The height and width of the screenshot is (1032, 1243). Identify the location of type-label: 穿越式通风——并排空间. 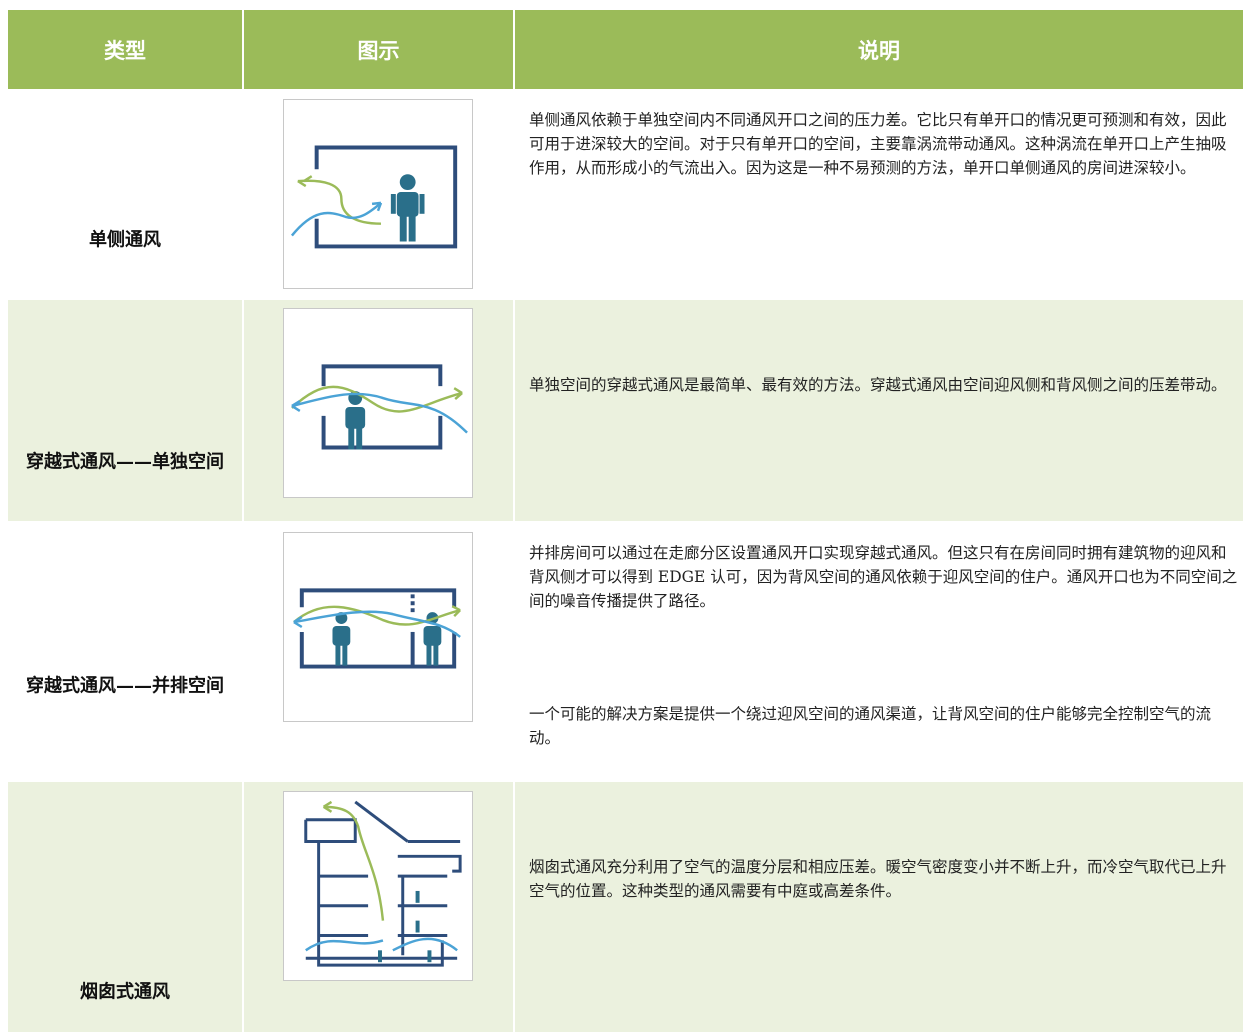
(125, 686).